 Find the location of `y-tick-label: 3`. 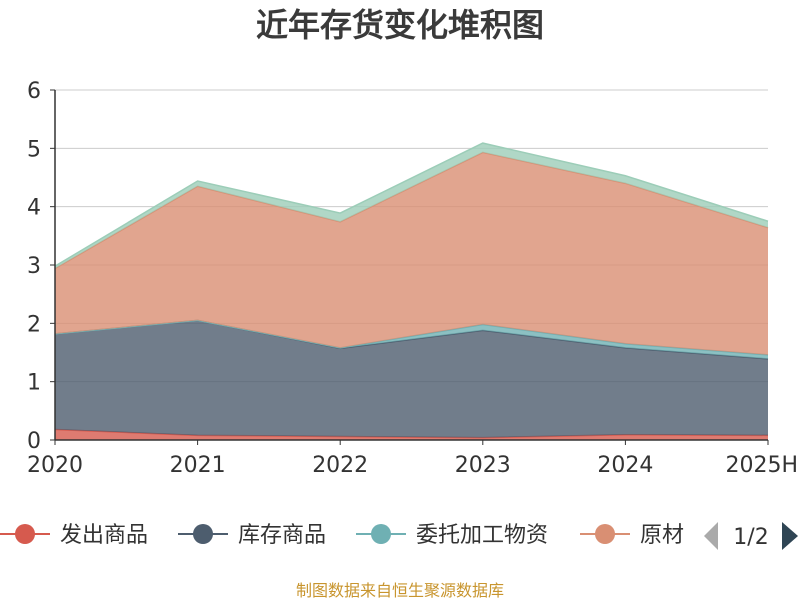

y-tick-label: 3 is located at coordinates (34, 266).